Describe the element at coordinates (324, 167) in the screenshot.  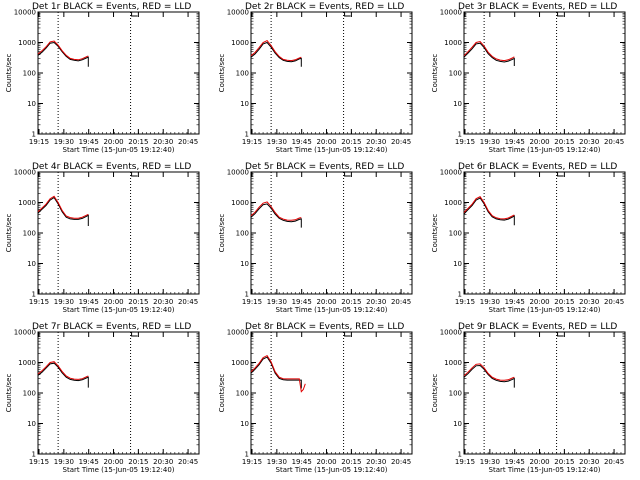
I see `panel-title: Det 5r BLACK = Events, RED = LLD` at that location.